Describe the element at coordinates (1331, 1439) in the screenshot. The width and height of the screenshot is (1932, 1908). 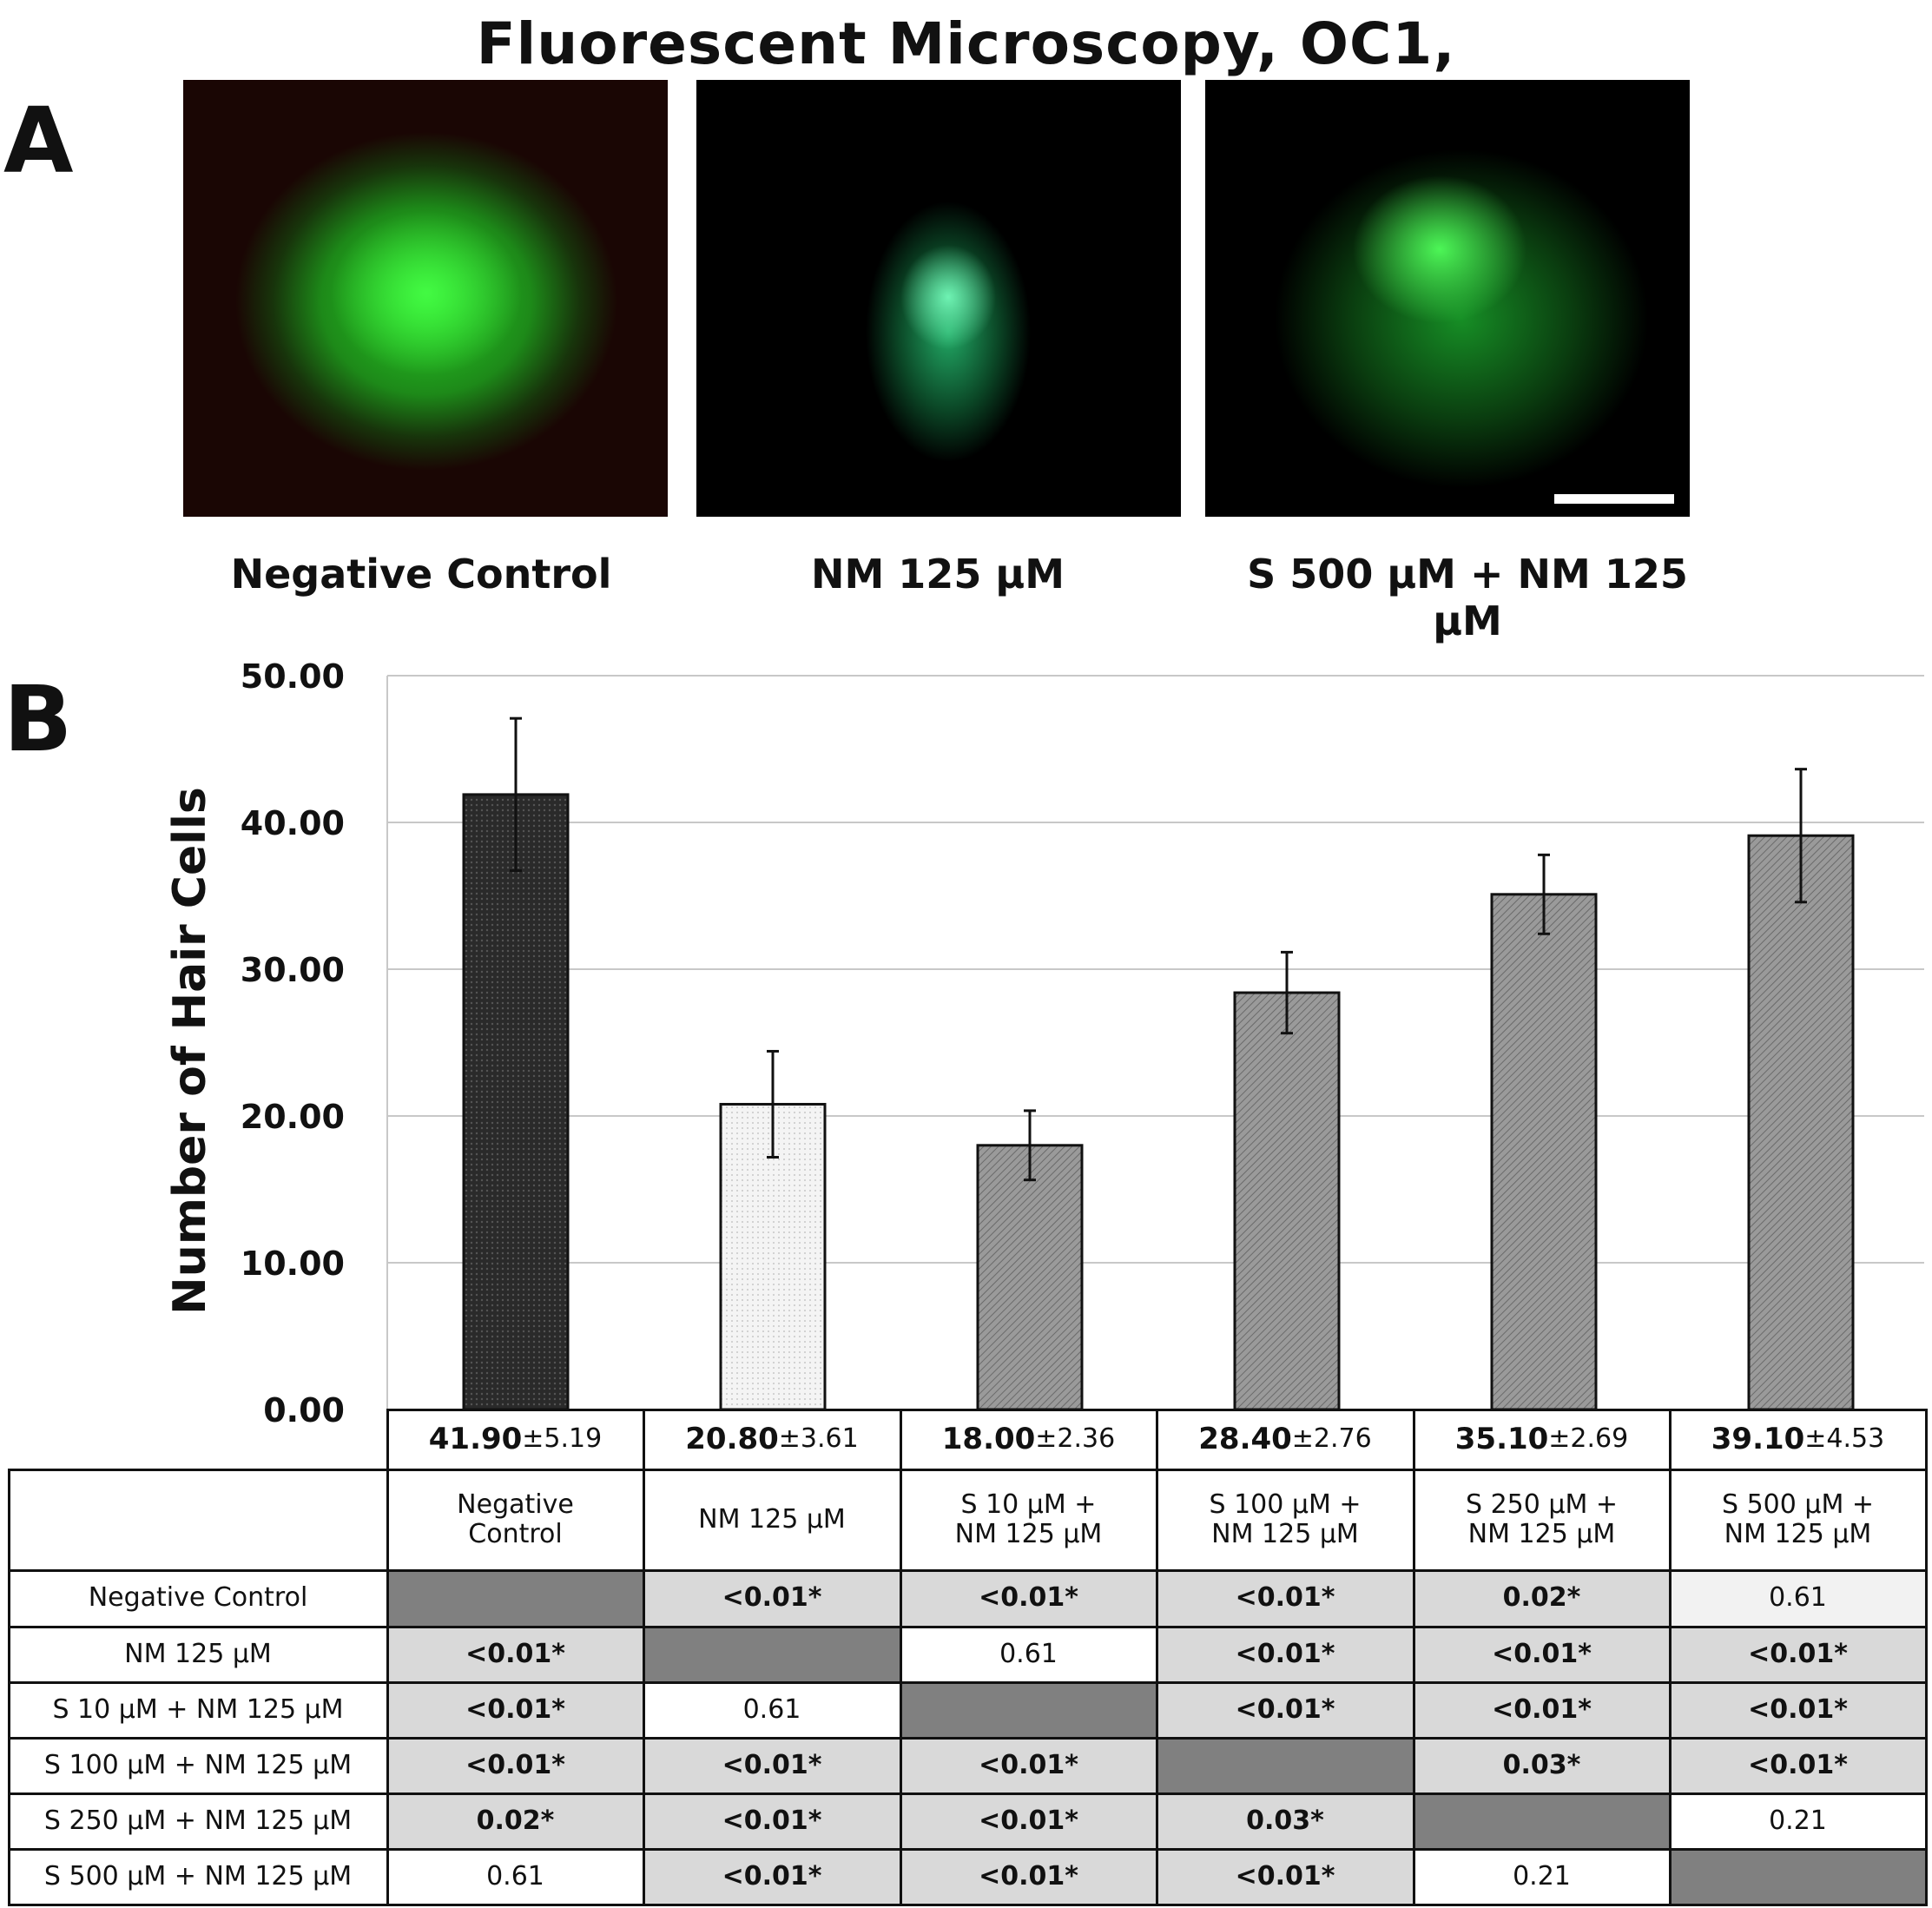
I see `sd-value: ±2.76` at that location.